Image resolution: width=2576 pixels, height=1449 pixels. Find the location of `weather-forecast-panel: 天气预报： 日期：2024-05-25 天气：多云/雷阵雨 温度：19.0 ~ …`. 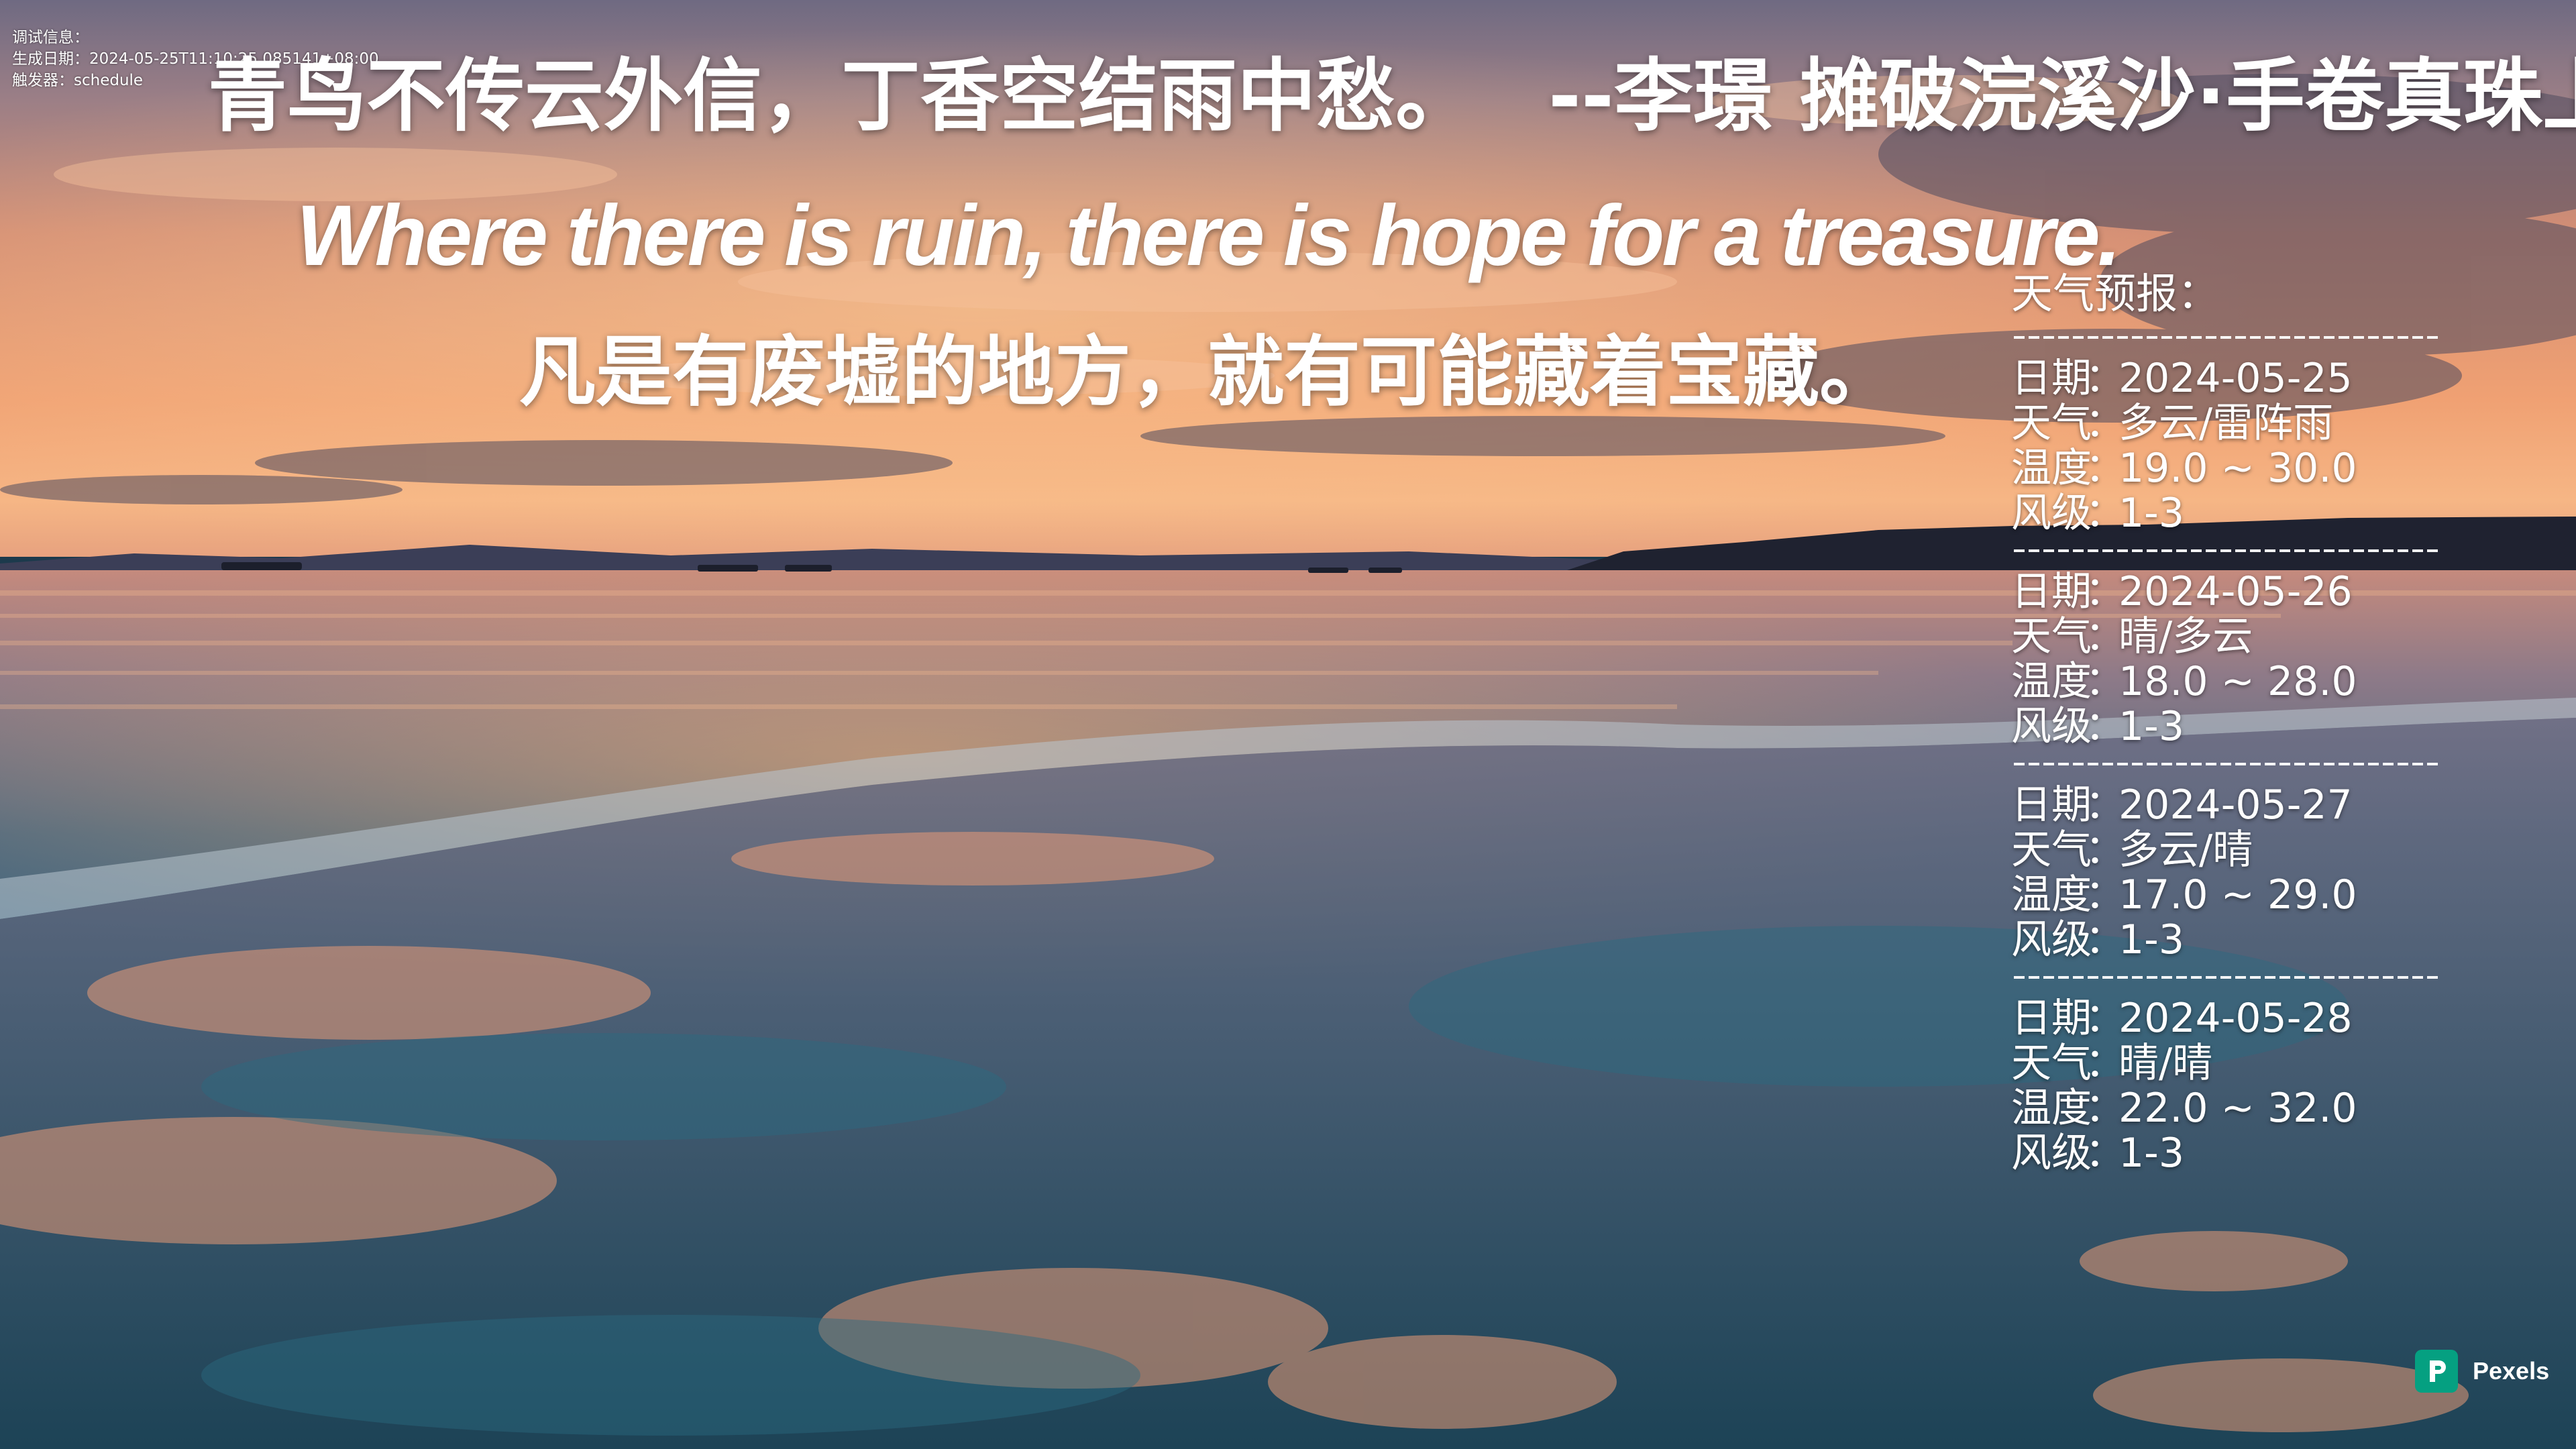

weather-forecast-panel: 天气预报： 日期：2024-05-25 天气：多云/雷阵雨 温度：19.0 ~ … is located at coordinates (2225, 720).